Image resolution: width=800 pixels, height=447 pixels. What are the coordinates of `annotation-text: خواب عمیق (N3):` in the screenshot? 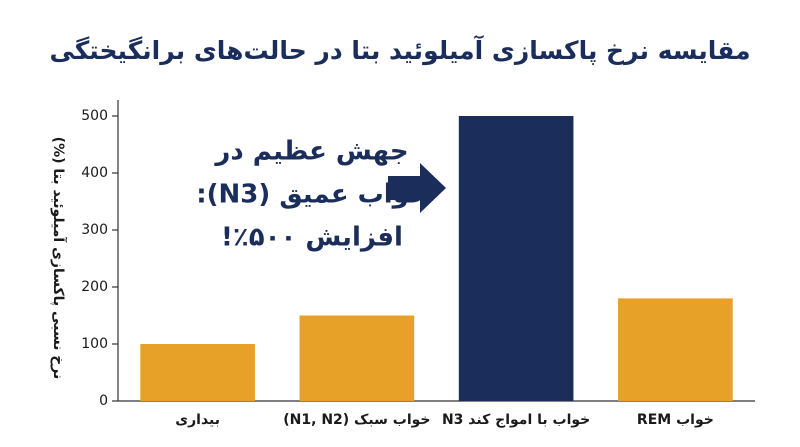 It's located at (311, 195).